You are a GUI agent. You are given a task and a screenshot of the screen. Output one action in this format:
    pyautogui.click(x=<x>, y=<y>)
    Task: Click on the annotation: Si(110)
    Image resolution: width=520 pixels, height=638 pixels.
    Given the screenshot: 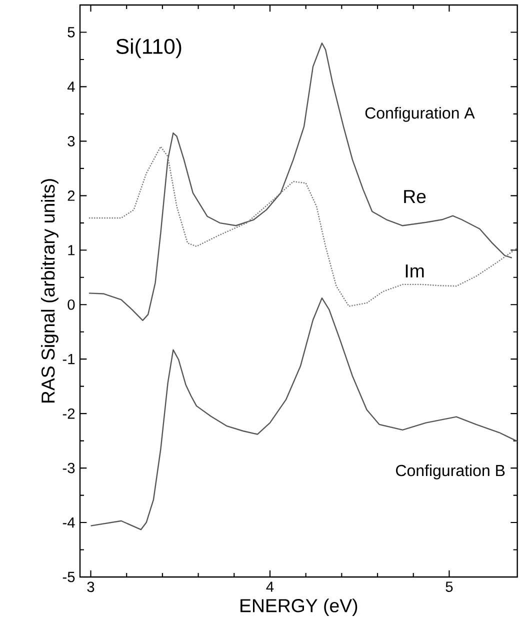 What is the action you would take?
    pyautogui.click(x=149, y=48)
    